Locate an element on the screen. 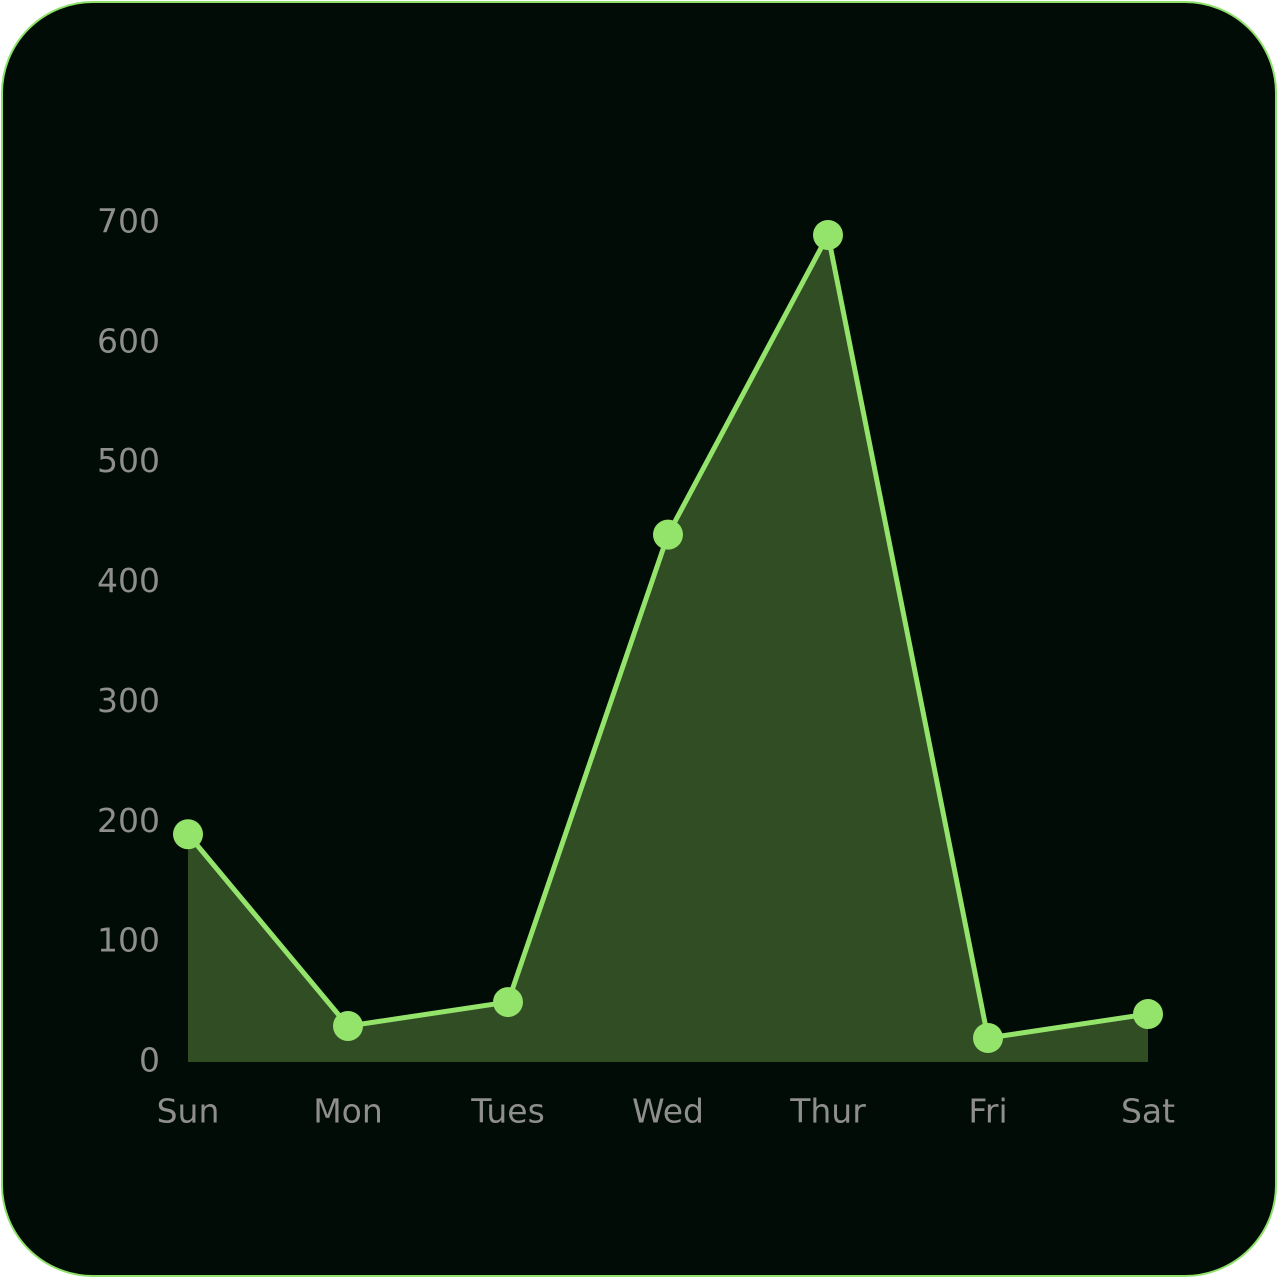  x-tick-label: Sat is located at coordinates (1148, 1111).